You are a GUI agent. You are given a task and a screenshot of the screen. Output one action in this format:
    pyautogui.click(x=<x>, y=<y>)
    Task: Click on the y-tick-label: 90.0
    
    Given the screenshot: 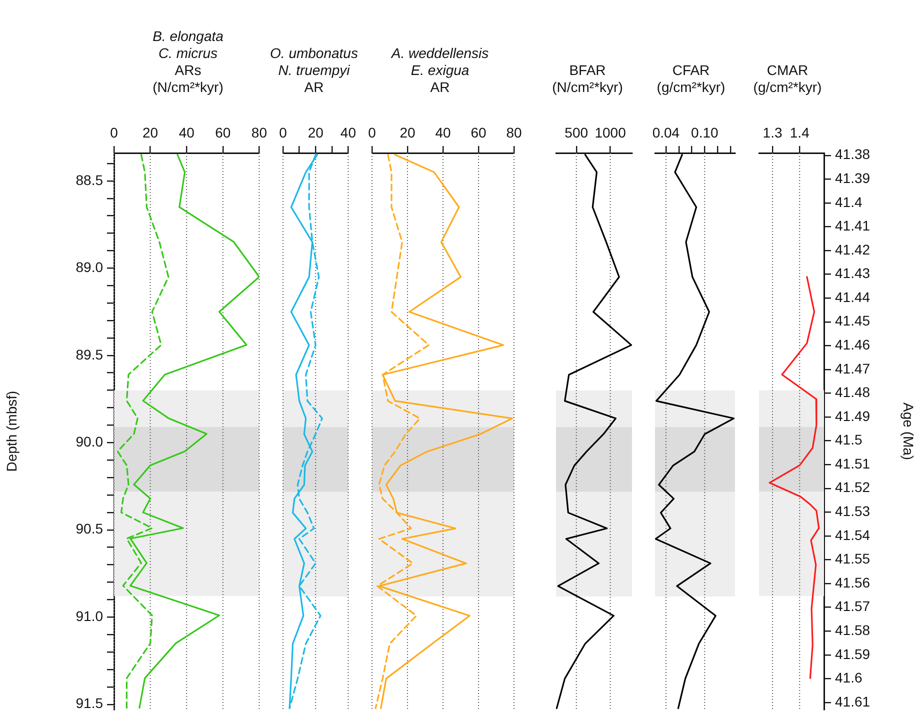 What is the action you would take?
    pyautogui.click(x=90, y=442)
    